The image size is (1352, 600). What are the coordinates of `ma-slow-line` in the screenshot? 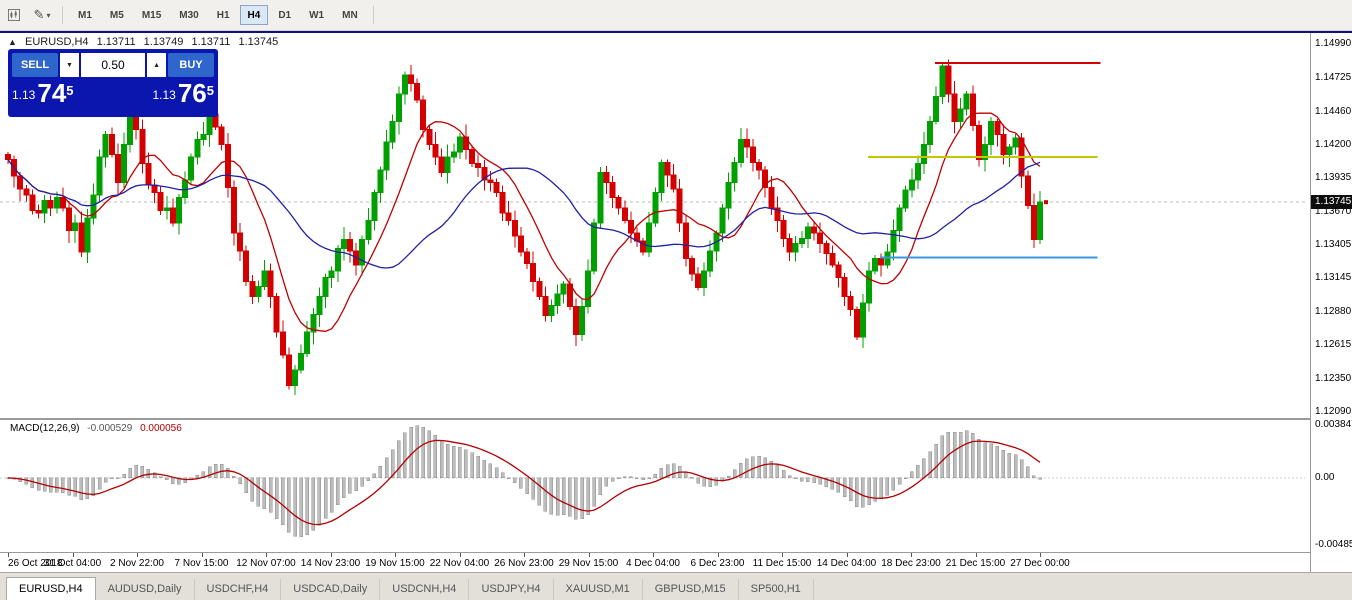 It's located at (524, 214).